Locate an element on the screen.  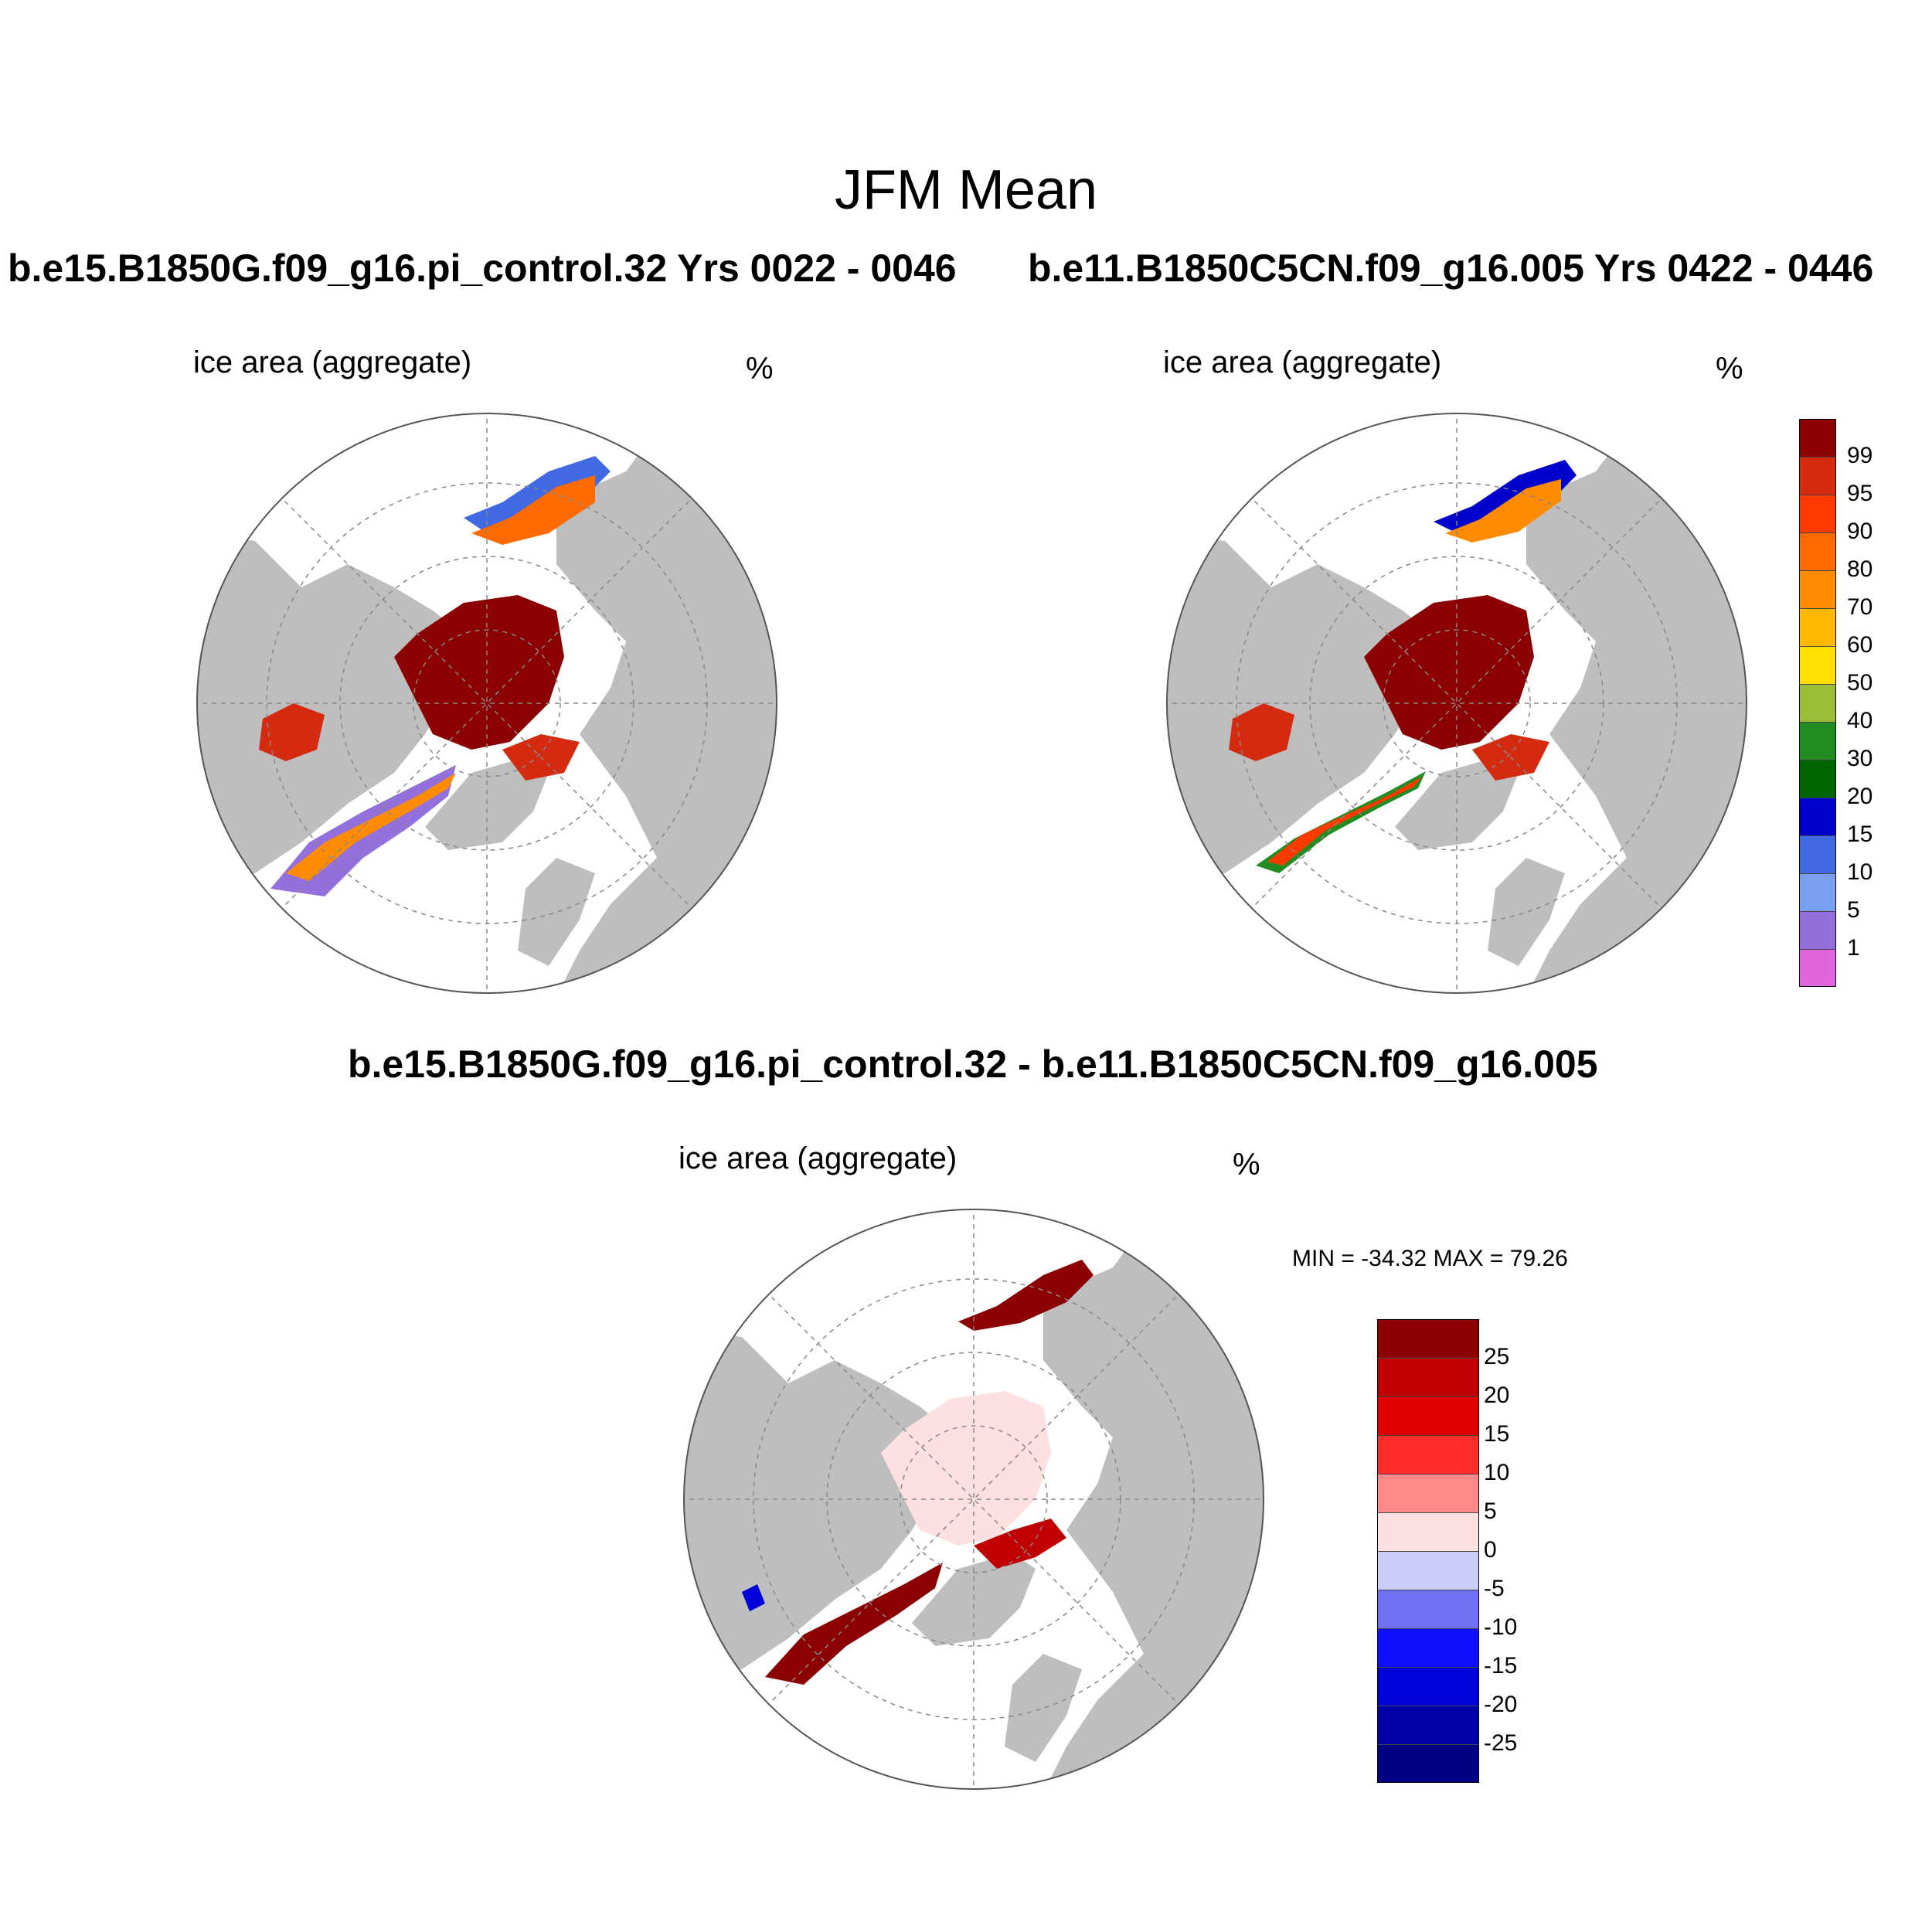
unit-label-diff: % is located at coordinates (1247, 1165).